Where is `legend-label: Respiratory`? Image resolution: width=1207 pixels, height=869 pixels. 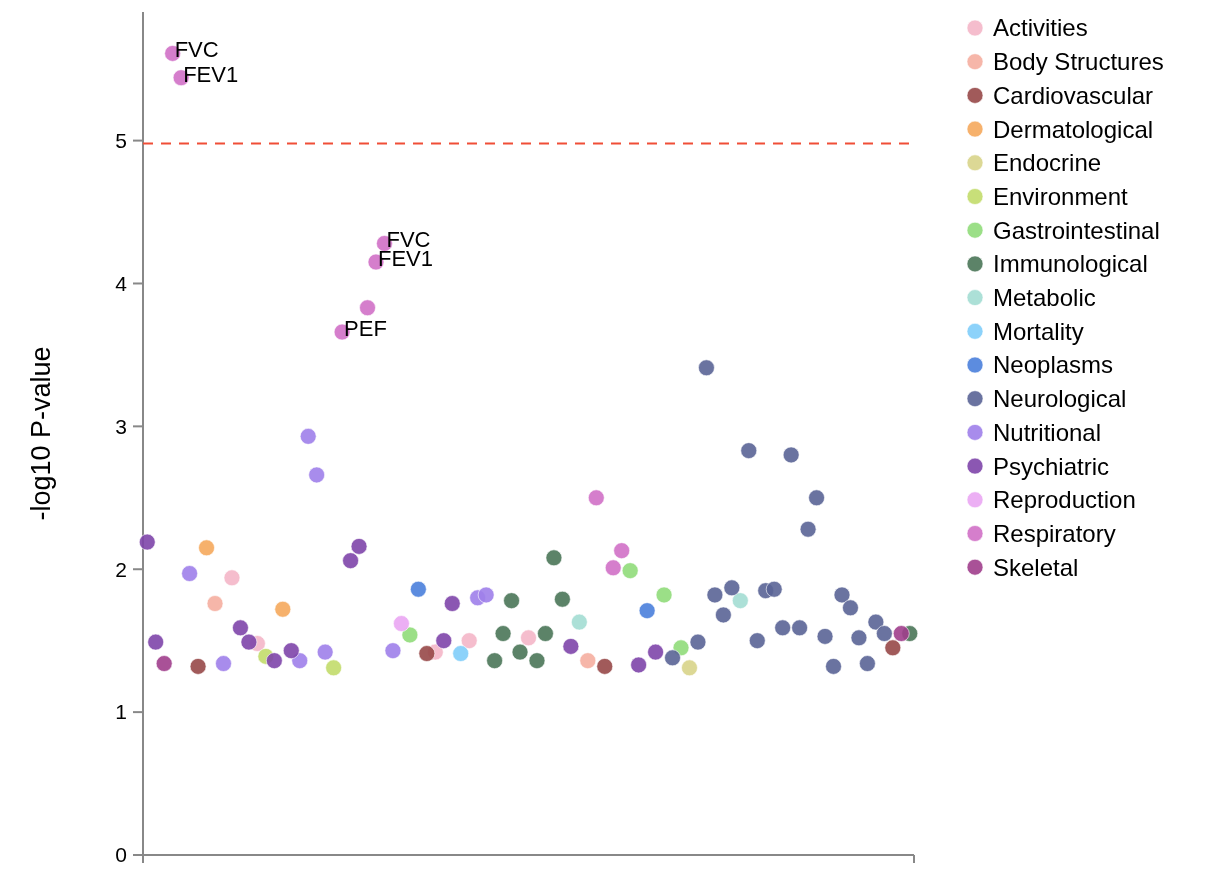 legend-label: Respiratory is located at coordinates (1054, 533).